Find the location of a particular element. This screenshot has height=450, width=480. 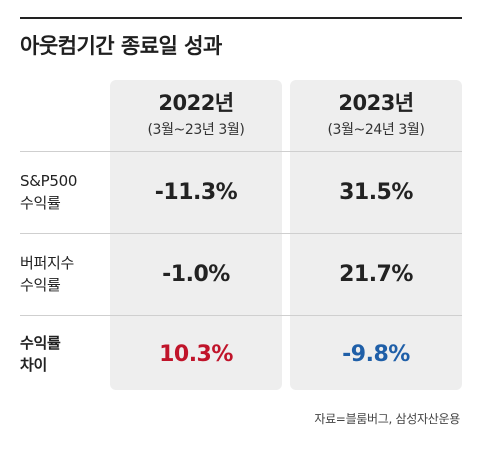

row-label-line: S&P500 is located at coordinates (49, 181).